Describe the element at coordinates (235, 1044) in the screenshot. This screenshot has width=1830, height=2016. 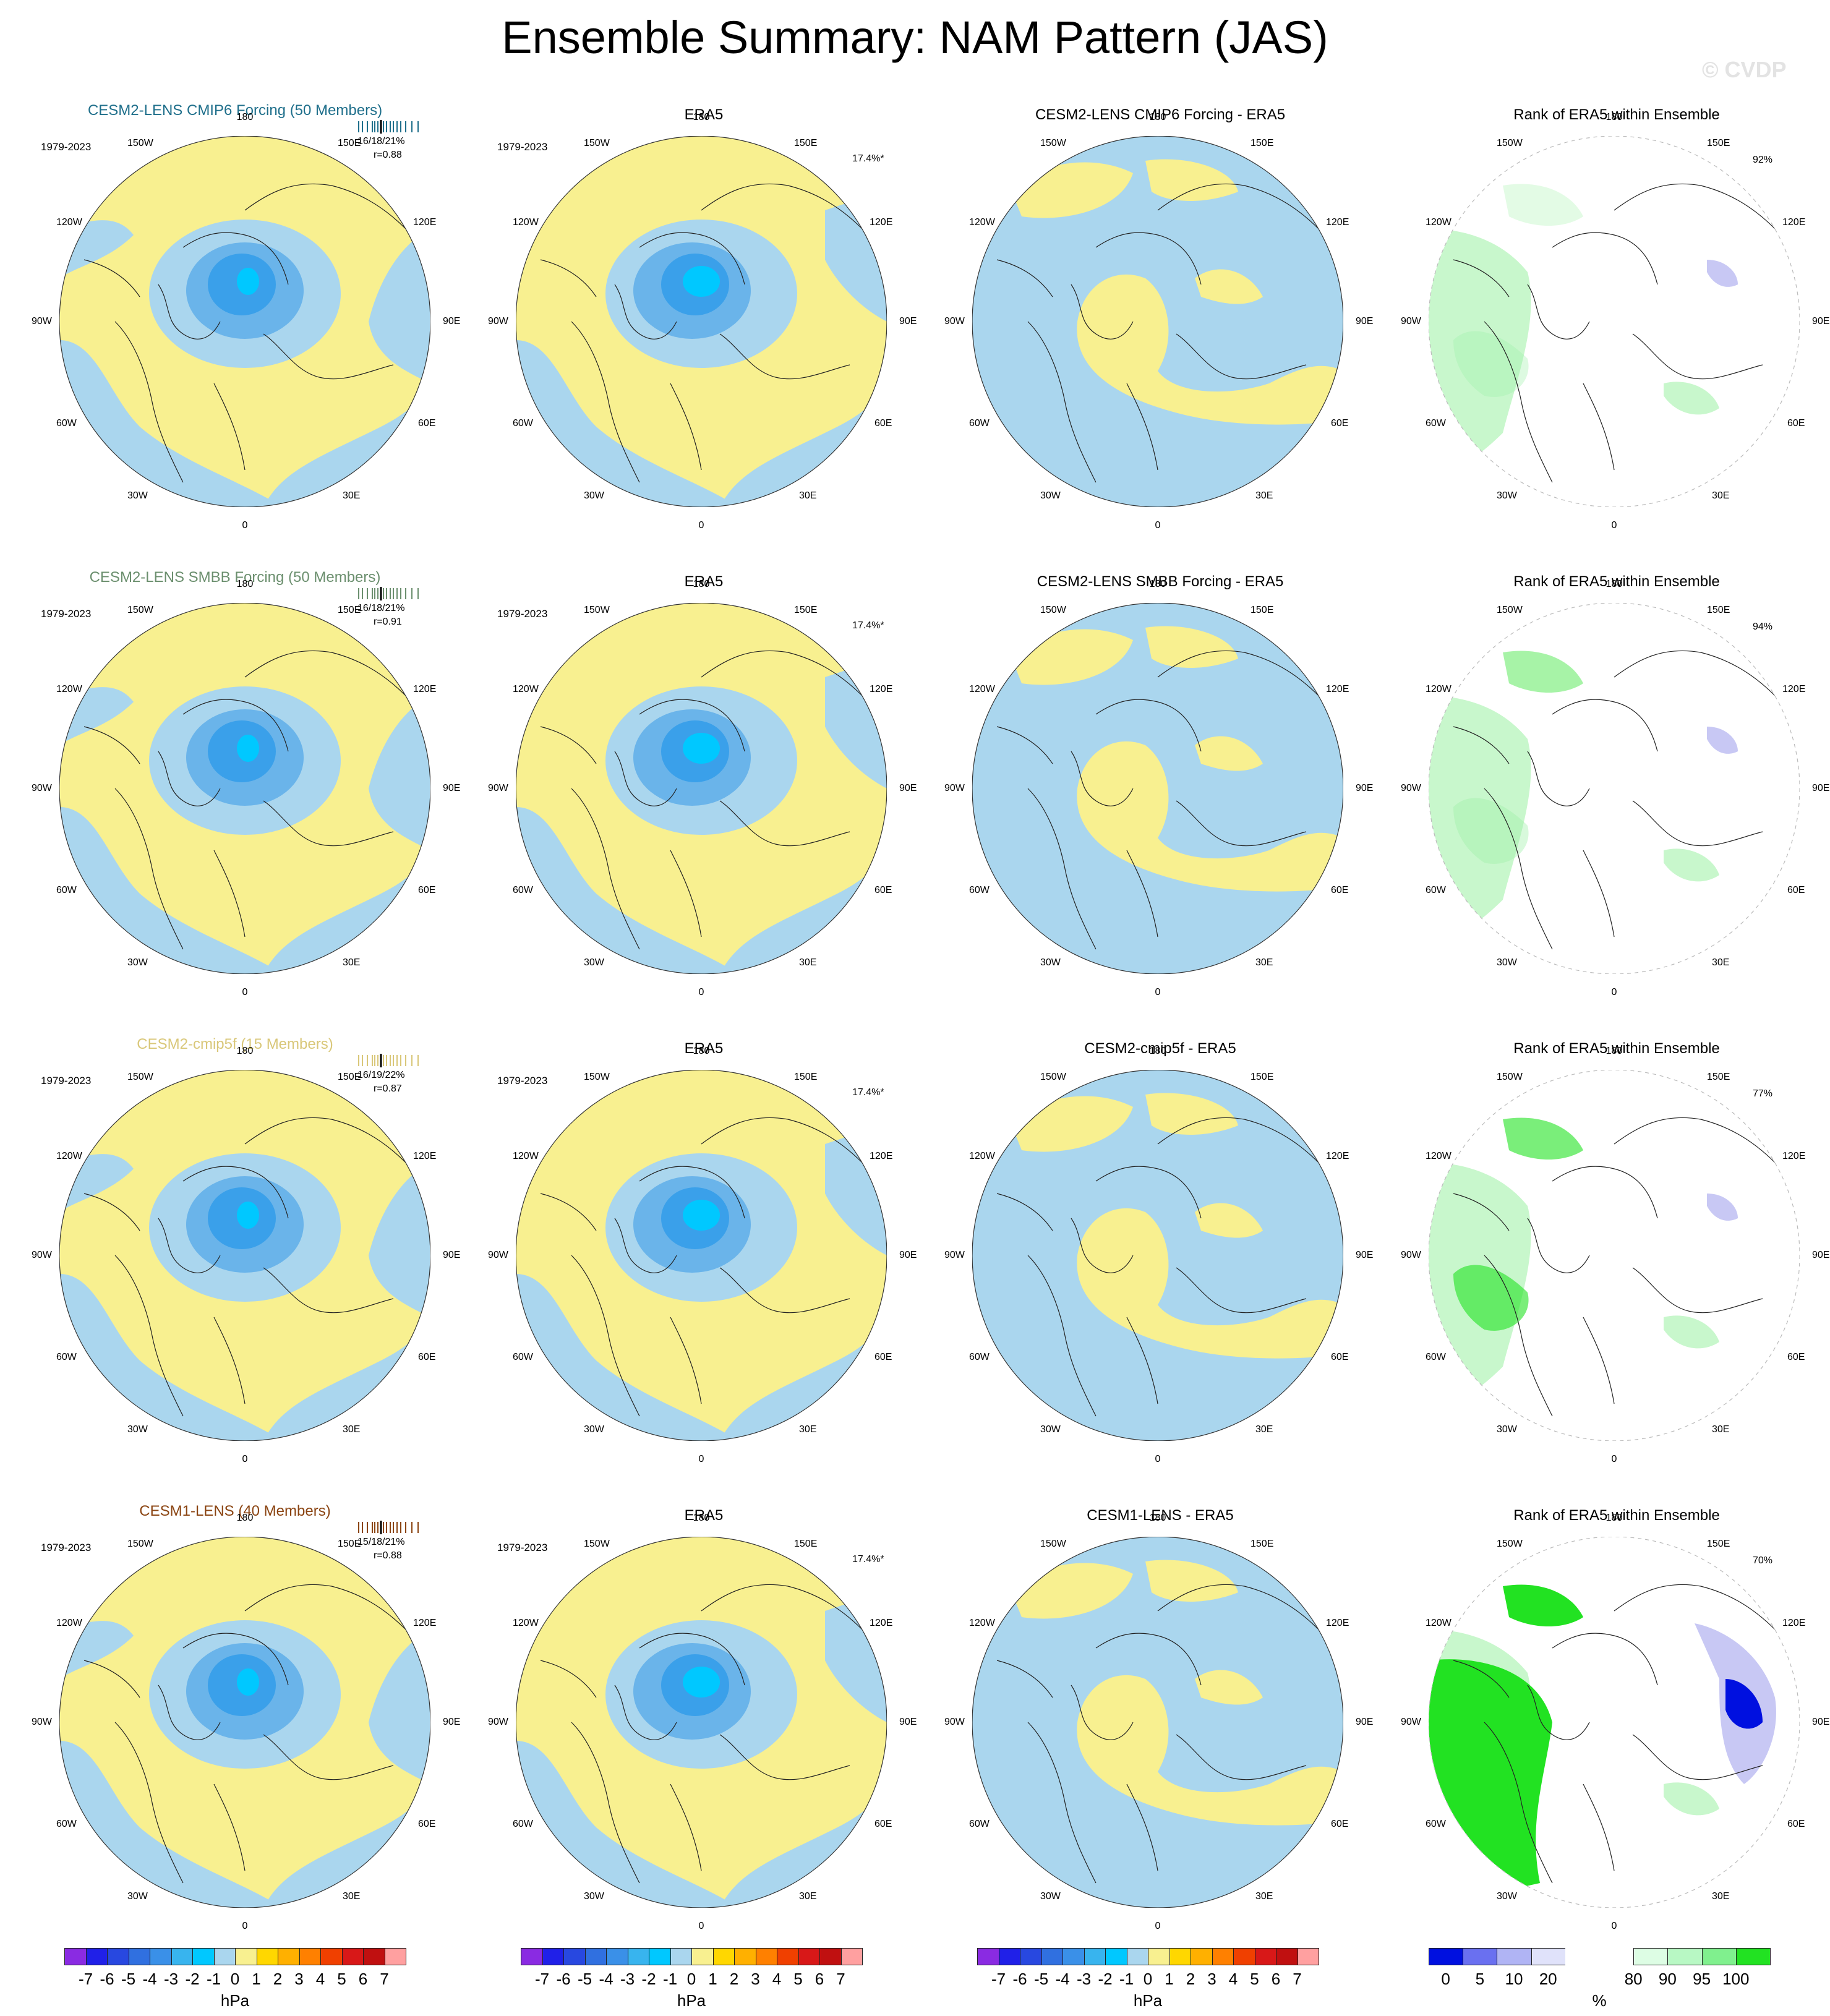
I see `panel-title: CESM2-cmip5f (15 Members)` at that location.